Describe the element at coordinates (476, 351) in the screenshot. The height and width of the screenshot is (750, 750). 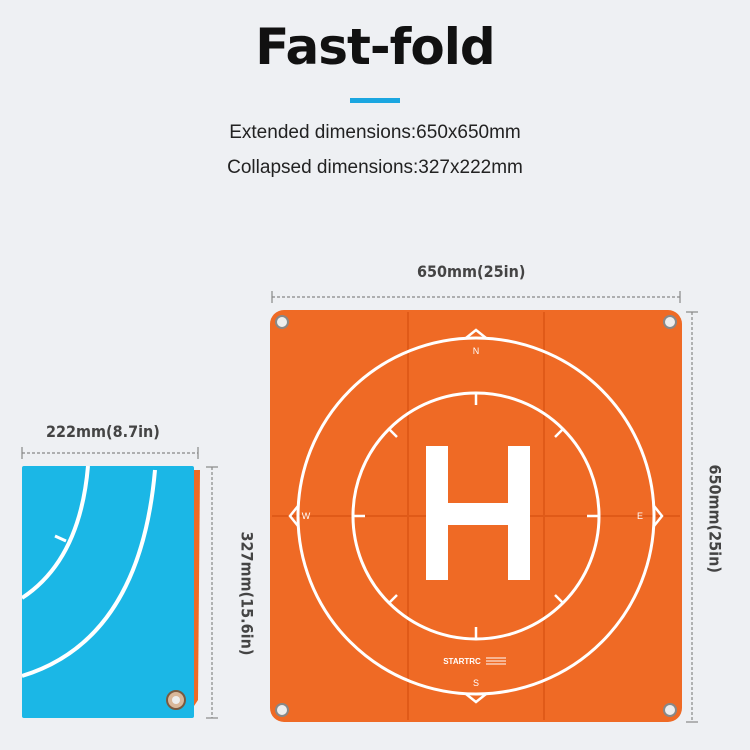
I see `compass-n: N` at that location.